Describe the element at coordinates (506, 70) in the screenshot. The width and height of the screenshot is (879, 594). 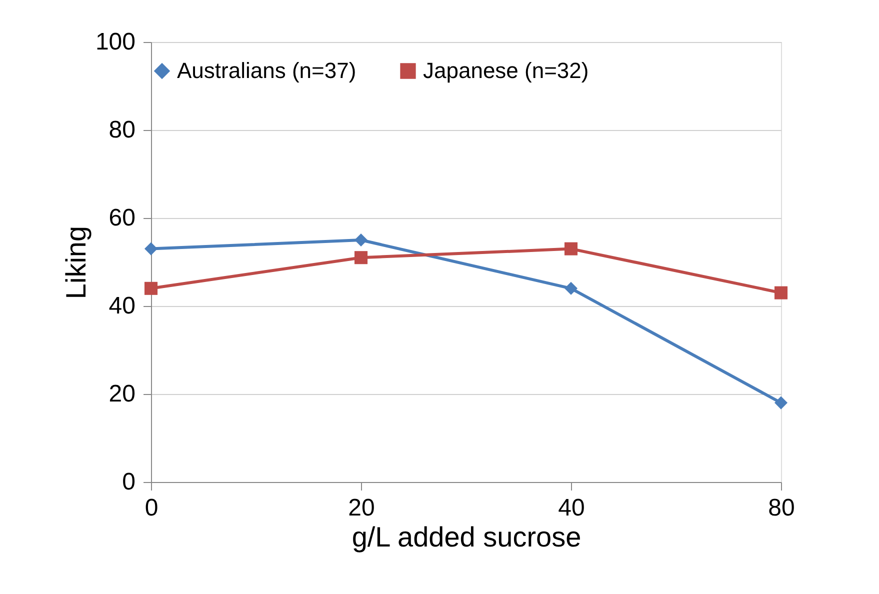
I see `legend-label: Japanese (n=32)` at that location.